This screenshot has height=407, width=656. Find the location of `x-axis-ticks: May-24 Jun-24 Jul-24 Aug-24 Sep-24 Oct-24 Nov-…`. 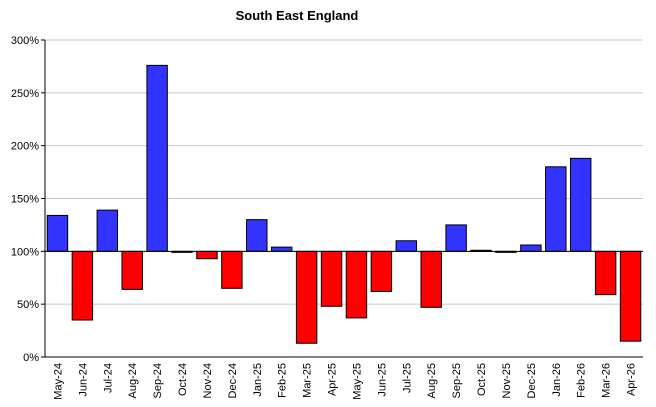

x-axis-ticks: May-24 Jun-24 Jul-24 Aug-24 Sep-24 Oct-24 Nov-… is located at coordinates (344, 381).